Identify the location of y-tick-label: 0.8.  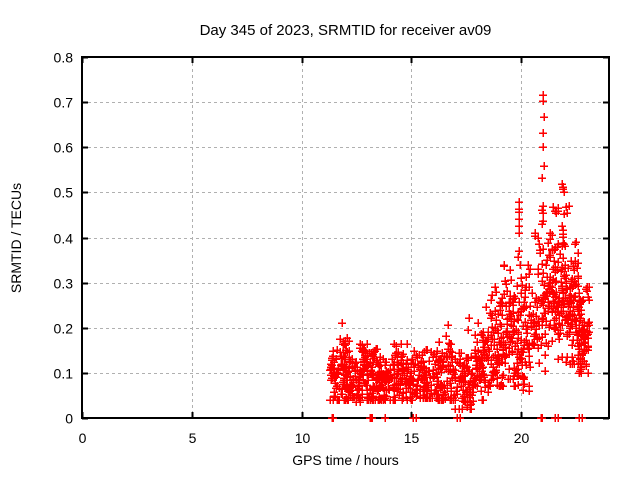
(64, 58).